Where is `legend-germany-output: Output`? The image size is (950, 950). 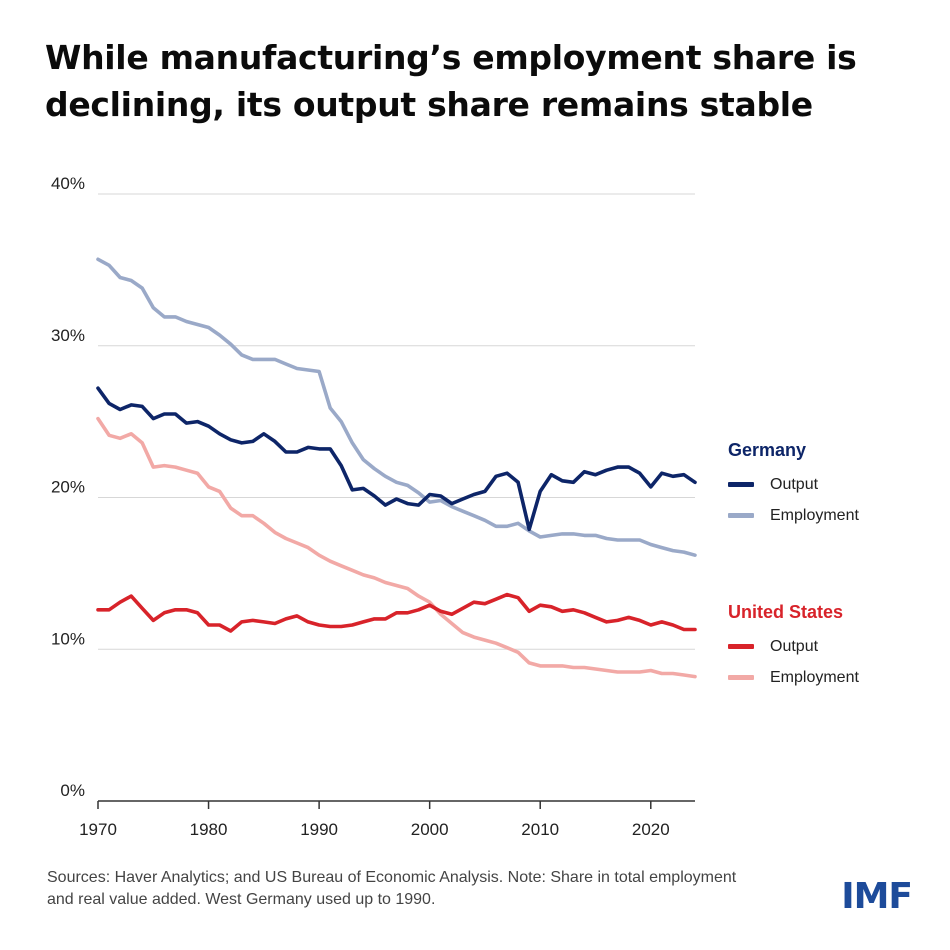
legend-germany-output: Output is located at coordinates (793, 484).